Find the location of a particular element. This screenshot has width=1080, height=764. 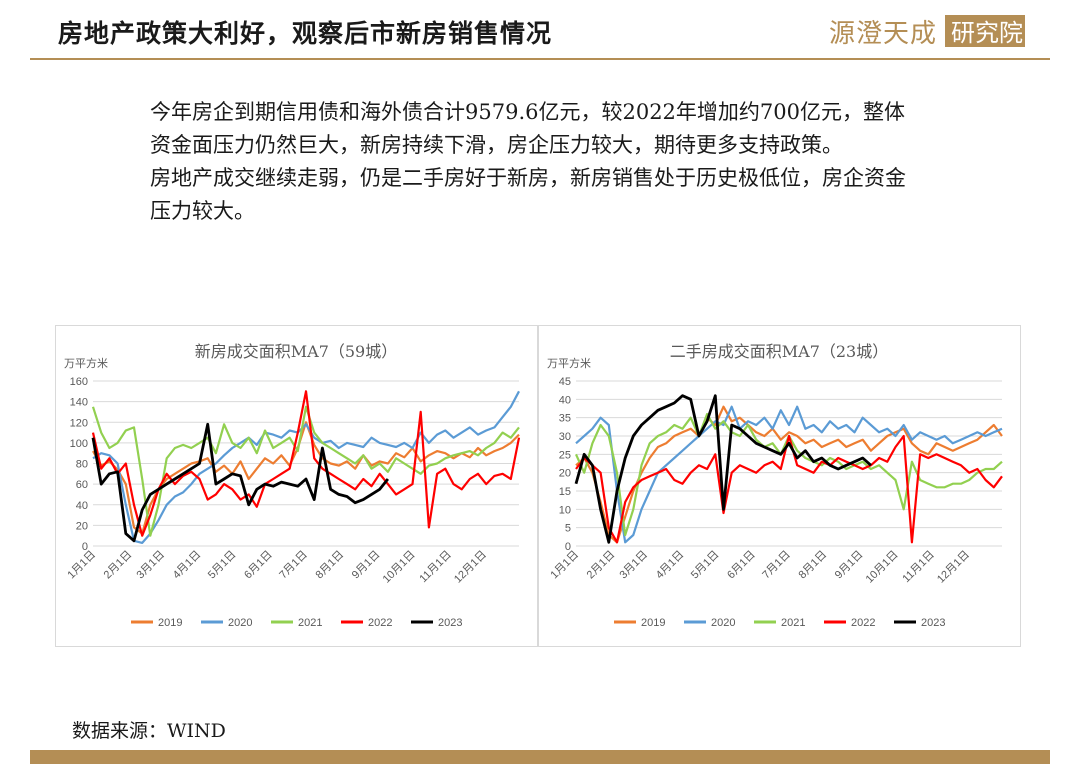

y-tick-label: 5 is located at coordinates (568, 529).